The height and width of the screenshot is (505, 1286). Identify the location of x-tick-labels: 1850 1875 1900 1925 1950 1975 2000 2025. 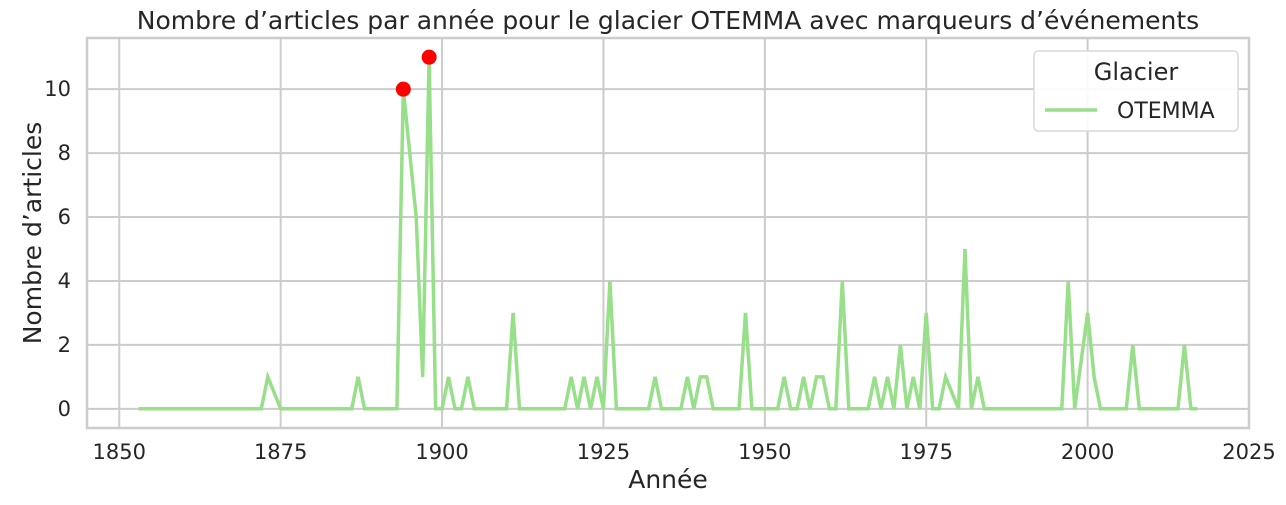
(684, 452).